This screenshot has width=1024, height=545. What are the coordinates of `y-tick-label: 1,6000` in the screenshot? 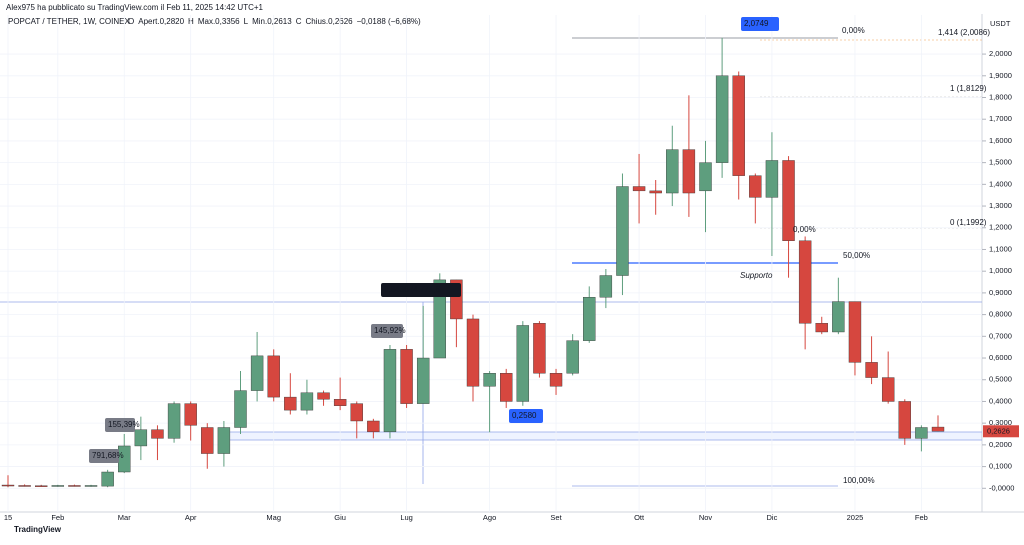 It's located at (1000, 140).